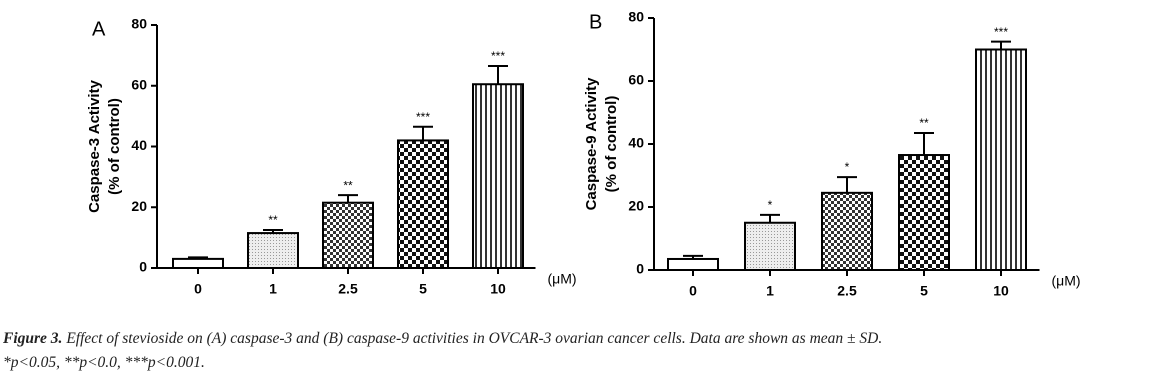 This screenshot has width=1161, height=383. I want to click on panel-label: B, so click(595, 22).